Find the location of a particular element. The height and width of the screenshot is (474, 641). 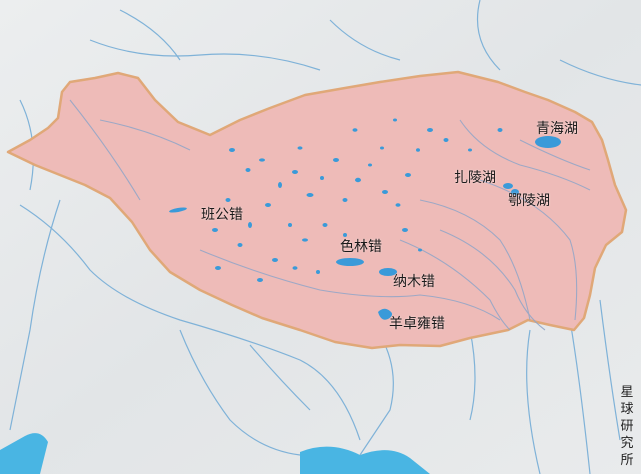

yangzhuoyong-lake-shape is located at coordinates (385, 314).